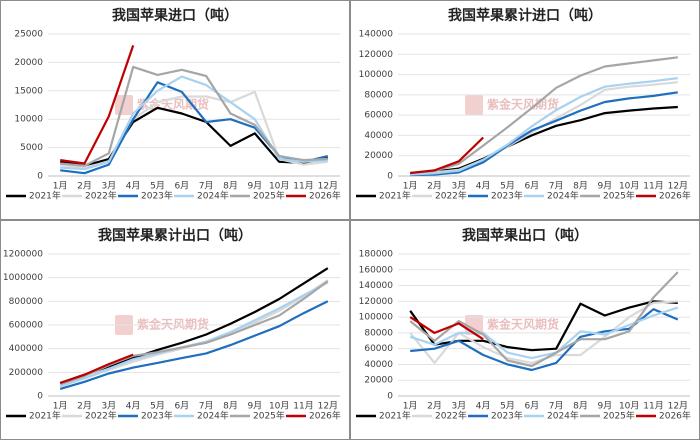  Describe the element at coordinates (303, 406) in the screenshot. I see `x-tick-label: 11月` at that location.